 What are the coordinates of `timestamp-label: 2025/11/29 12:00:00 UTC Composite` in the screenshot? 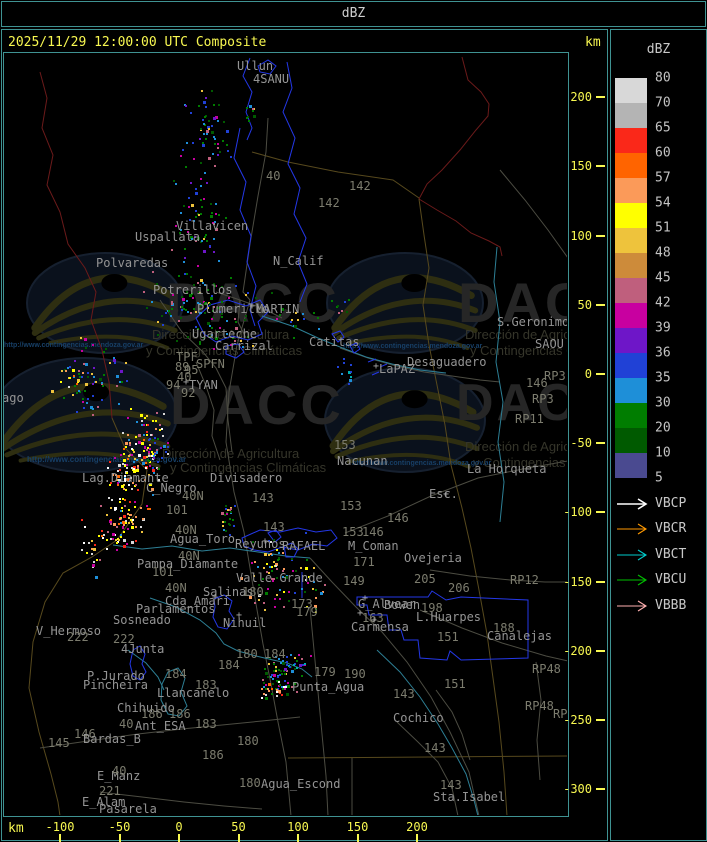 It's located at (137, 42).